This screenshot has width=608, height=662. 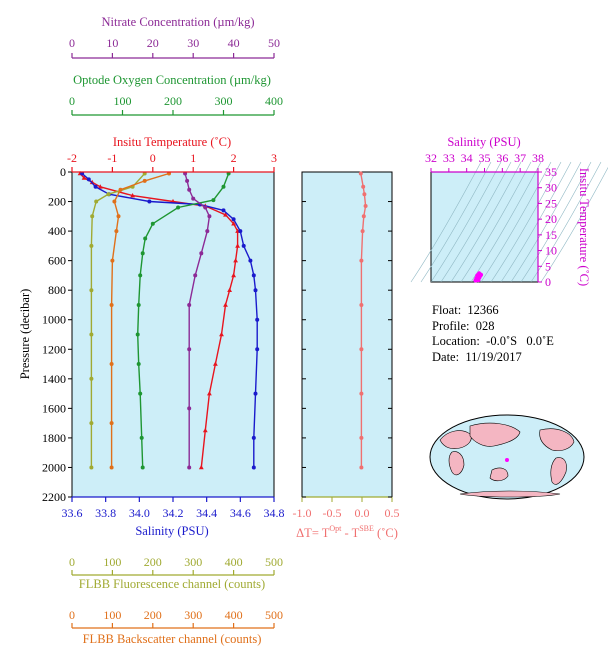 What do you see at coordinates (173, 513) in the screenshot?
I see `salinity-tick-label: 34.2` at bounding box center [173, 513].